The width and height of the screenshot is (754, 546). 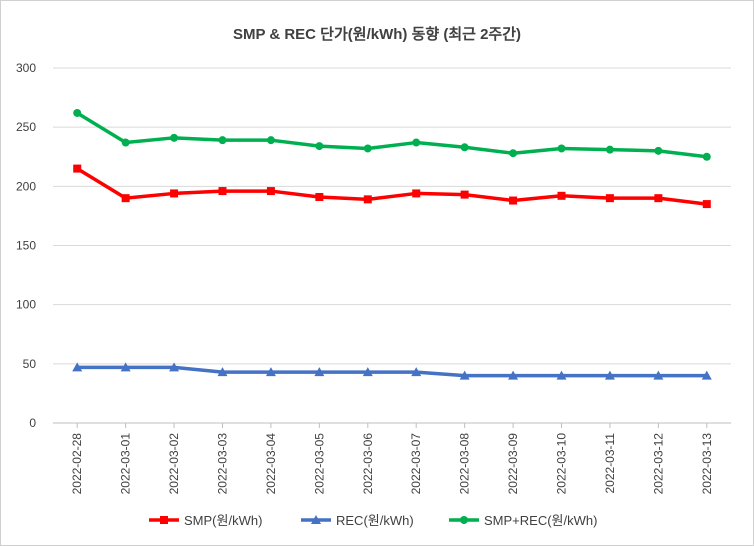 I want to click on legend-label: SMP(원/kWh), so click(x=223, y=520).